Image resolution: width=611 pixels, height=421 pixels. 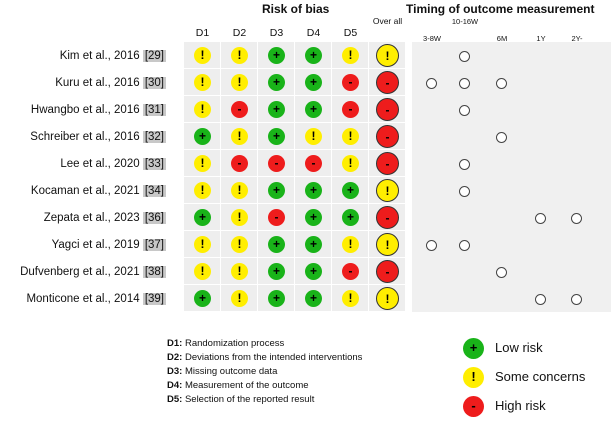 I want to click on legend-y-icon: !, so click(x=473, y=377).